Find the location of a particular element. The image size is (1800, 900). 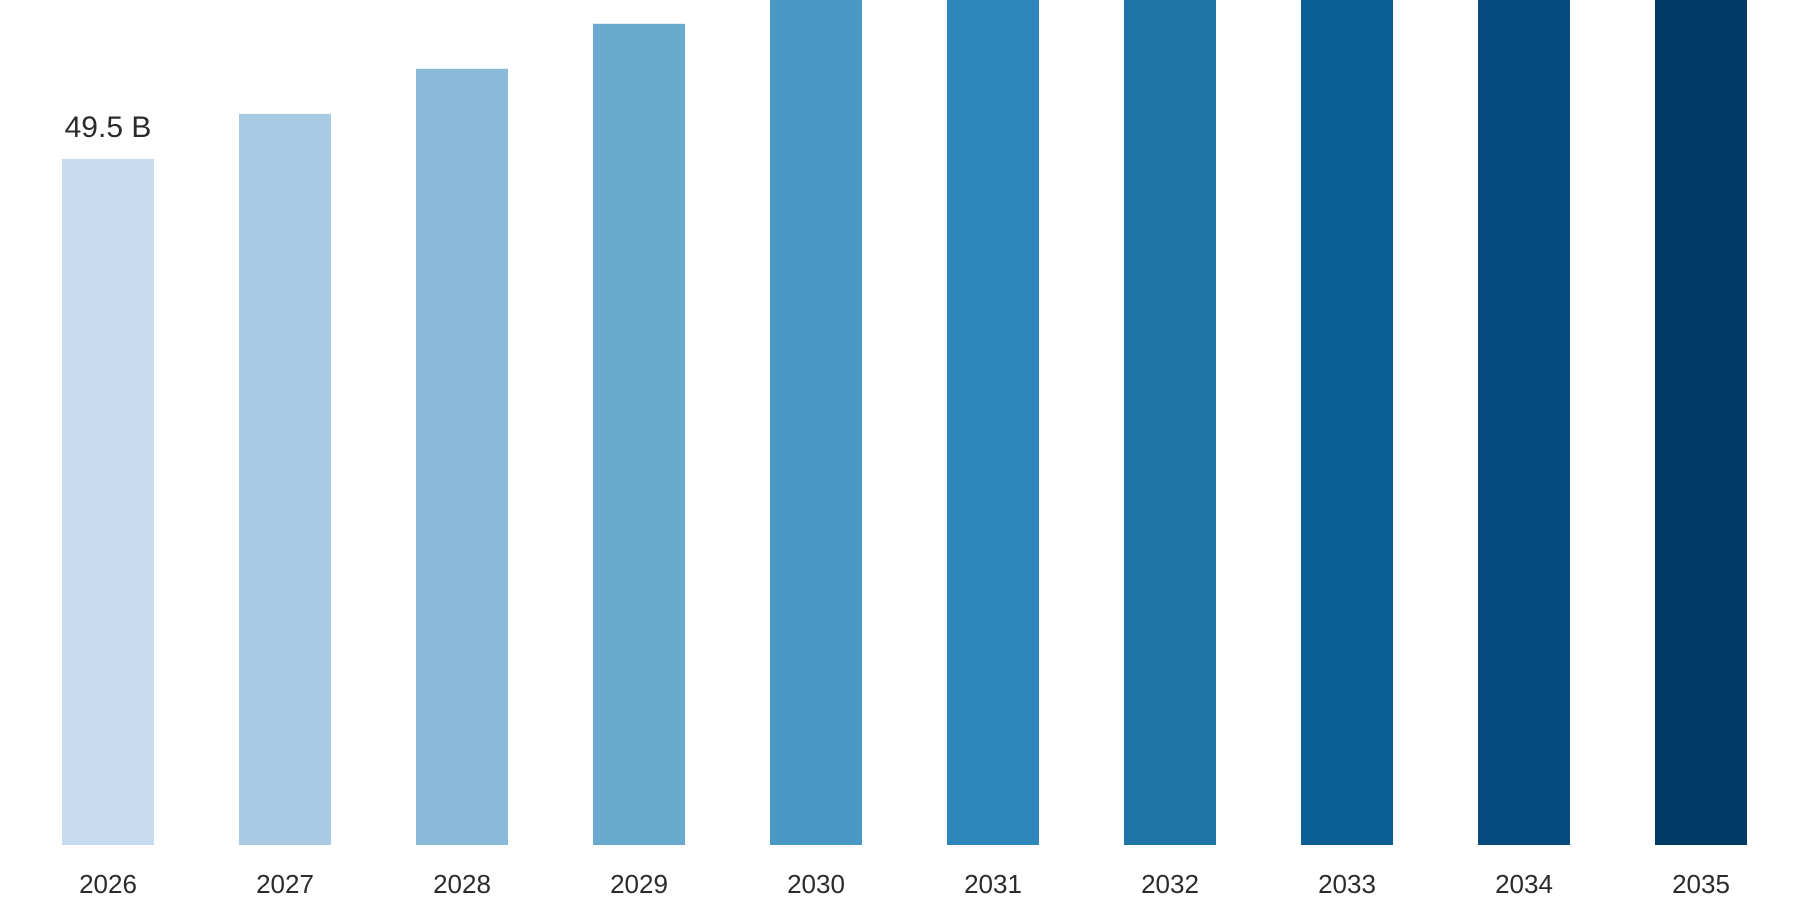

x-tick-label: 2034 is located at coordinates (1524, 884).